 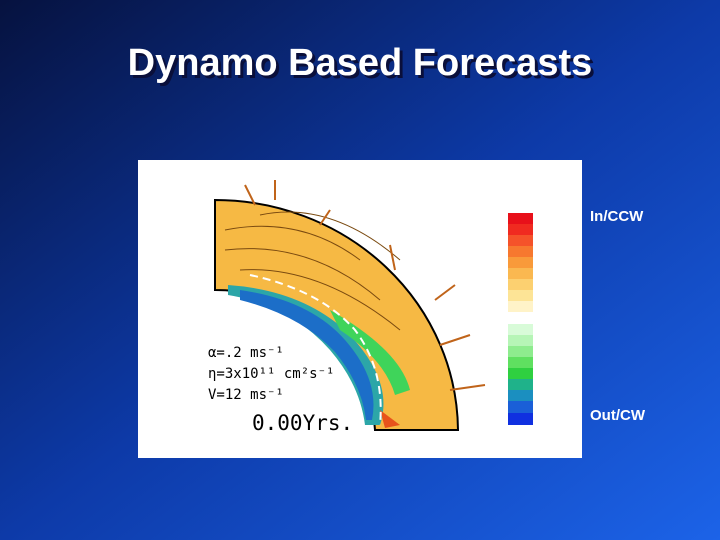 What do you see at coordinates (360, 63) in the screenshot?
I see `slide-title: Dynamo Based Forecasts` at bounding box center [360, 63].